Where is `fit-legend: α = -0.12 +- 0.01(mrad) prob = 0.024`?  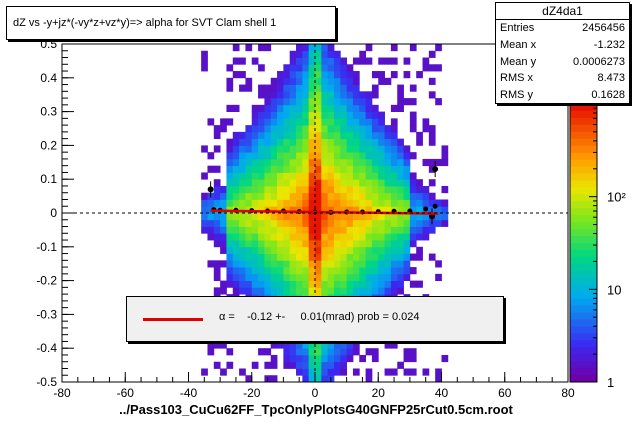
fit-legend: α = -0.12 +- 0.01(mrad) prob = 0.024 is located at coordinates (315, 319).